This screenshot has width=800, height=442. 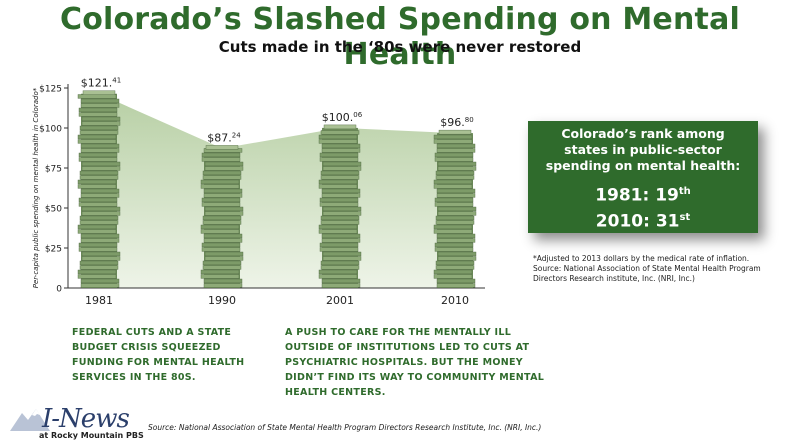 I want to click on y-tick-label: $75, so click(x=53, y=170).